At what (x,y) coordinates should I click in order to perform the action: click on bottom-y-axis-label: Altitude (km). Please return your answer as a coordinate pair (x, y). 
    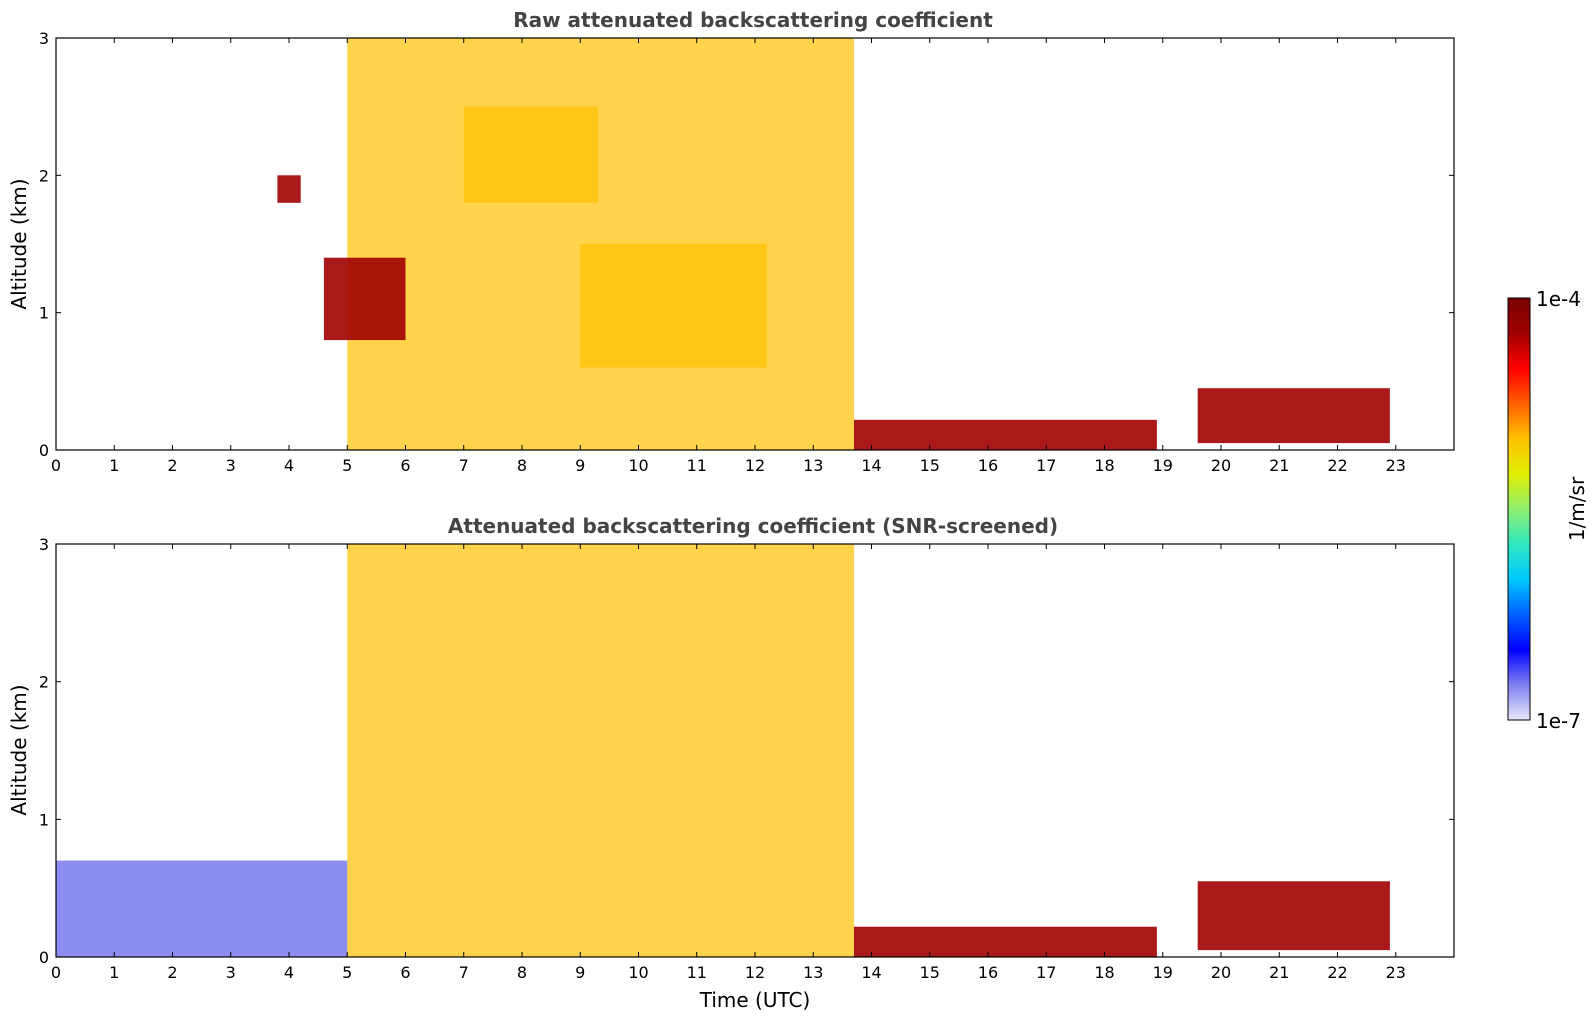
    Looking at the image, I should click on (19, 749).